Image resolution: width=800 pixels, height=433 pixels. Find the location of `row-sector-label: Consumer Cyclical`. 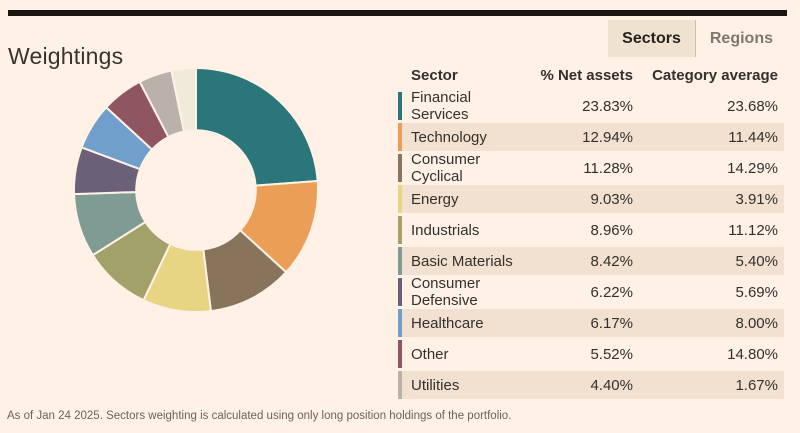

row-sector-label: Consumer Cyclical is located at coordinates (446, 168).